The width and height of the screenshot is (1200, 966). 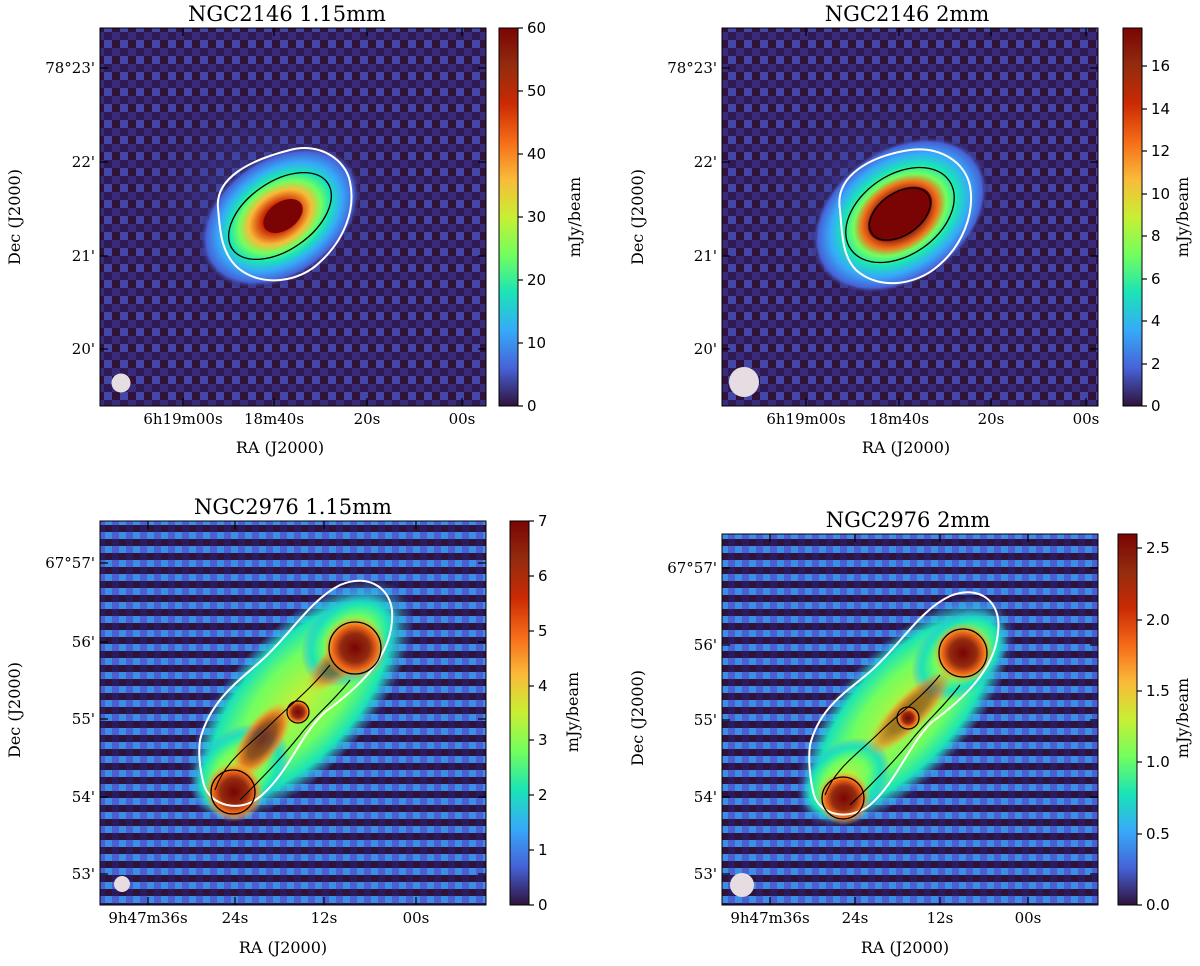 I want to click on y-tick-label: 21', so click(x=705, y=256).